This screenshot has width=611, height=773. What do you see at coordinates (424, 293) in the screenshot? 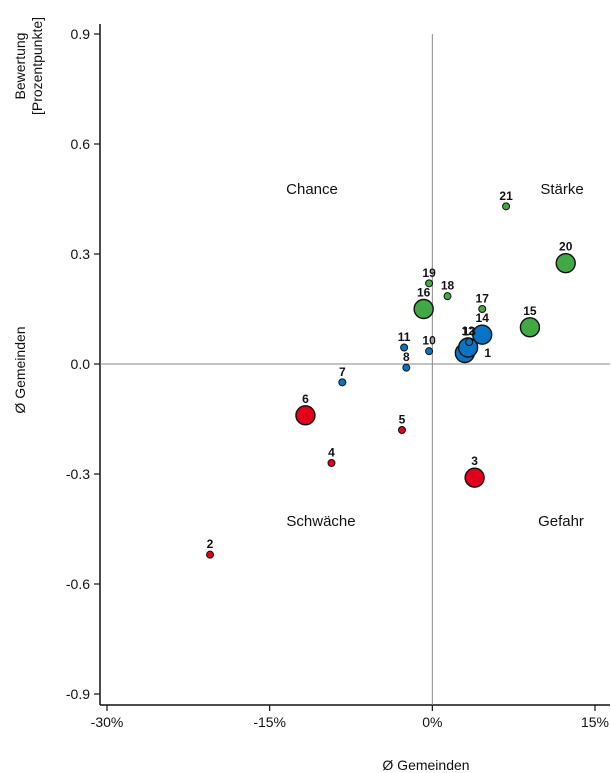
I see `data-point-label: 16` at bounding box center [424, 293].